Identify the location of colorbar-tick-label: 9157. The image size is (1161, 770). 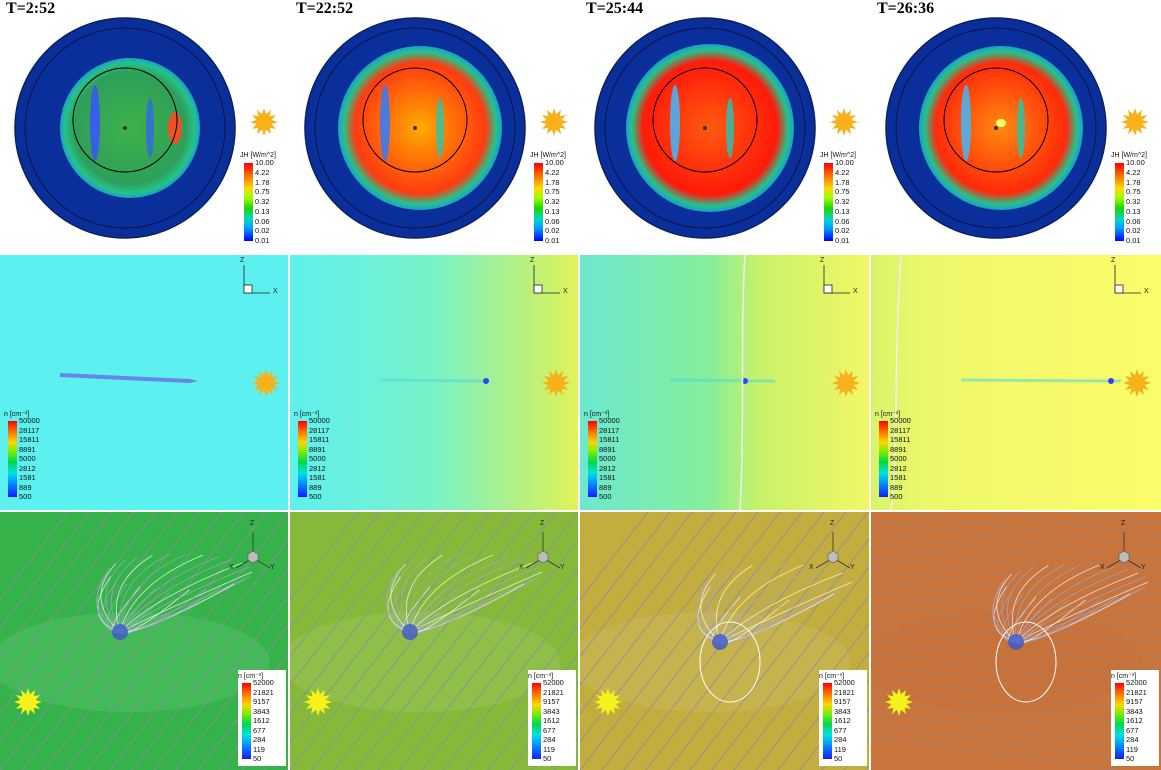
(842, 701).